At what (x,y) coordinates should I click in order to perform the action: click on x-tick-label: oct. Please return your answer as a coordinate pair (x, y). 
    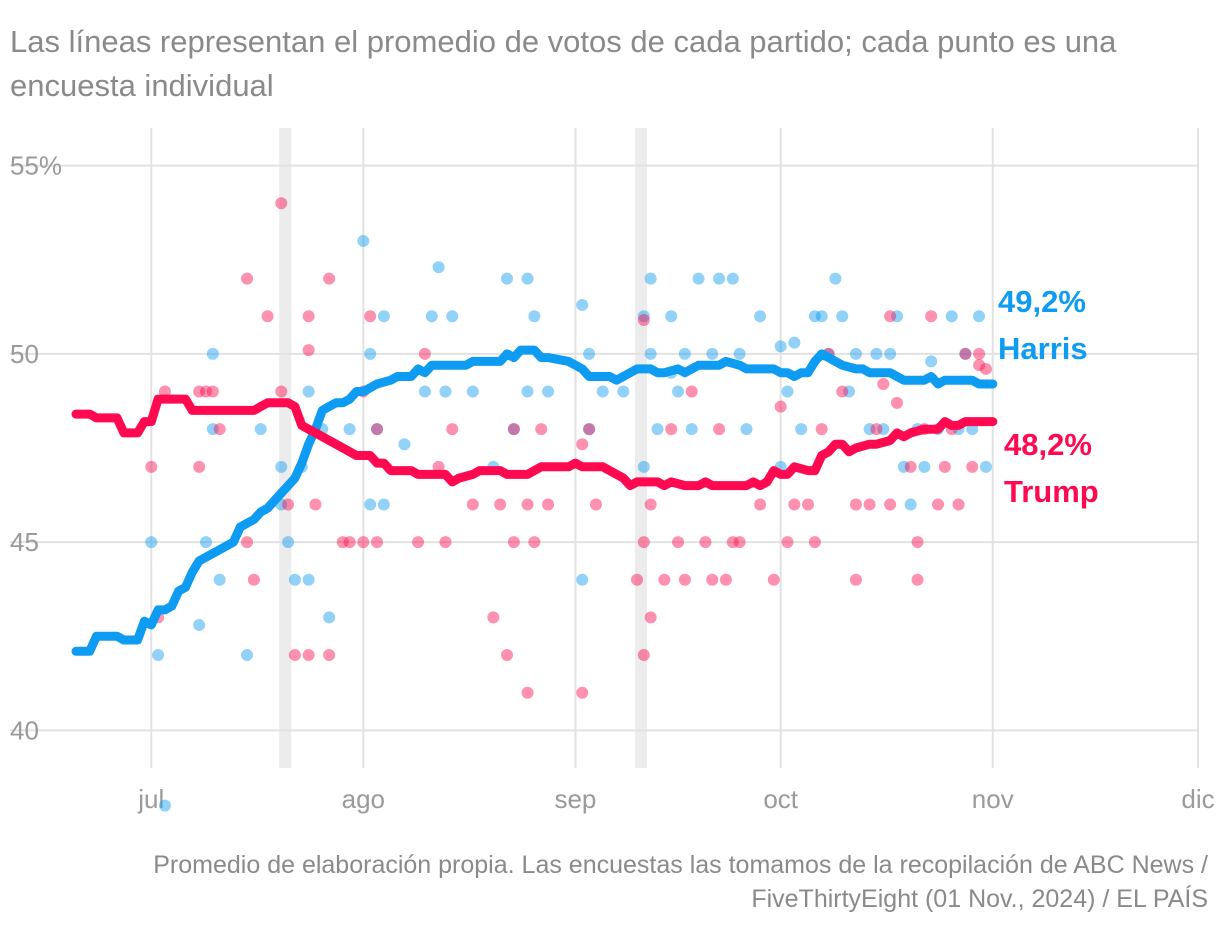
    Looking at the image, I should click on (780, 799).